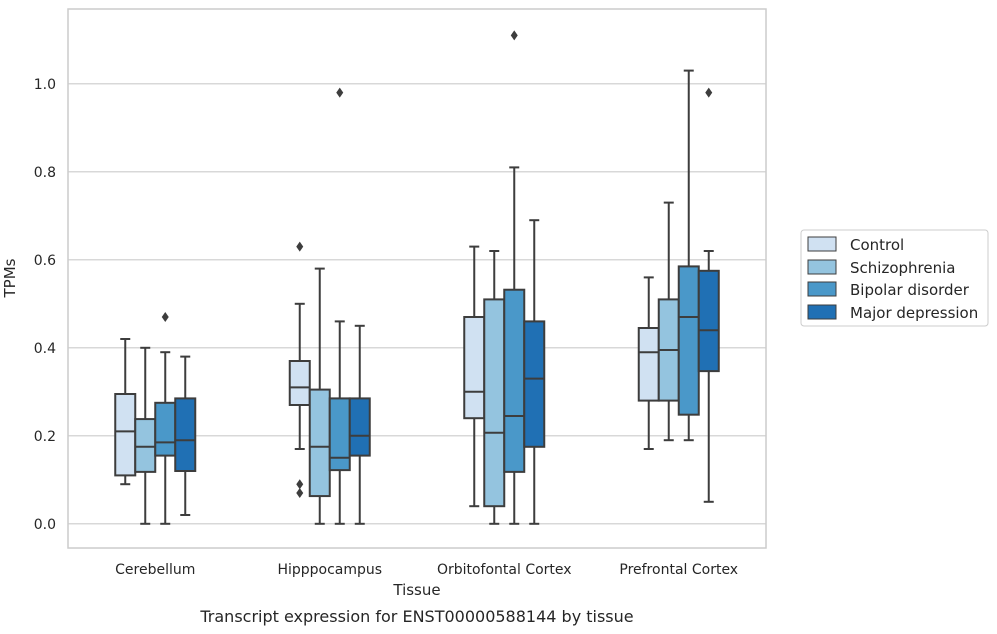 This screenshot has width=997, height=634. What do you see at coordinates (416, 590) in the screenshot?
I see `x-axis-title: Tissue` at bounding box center [416, 590].